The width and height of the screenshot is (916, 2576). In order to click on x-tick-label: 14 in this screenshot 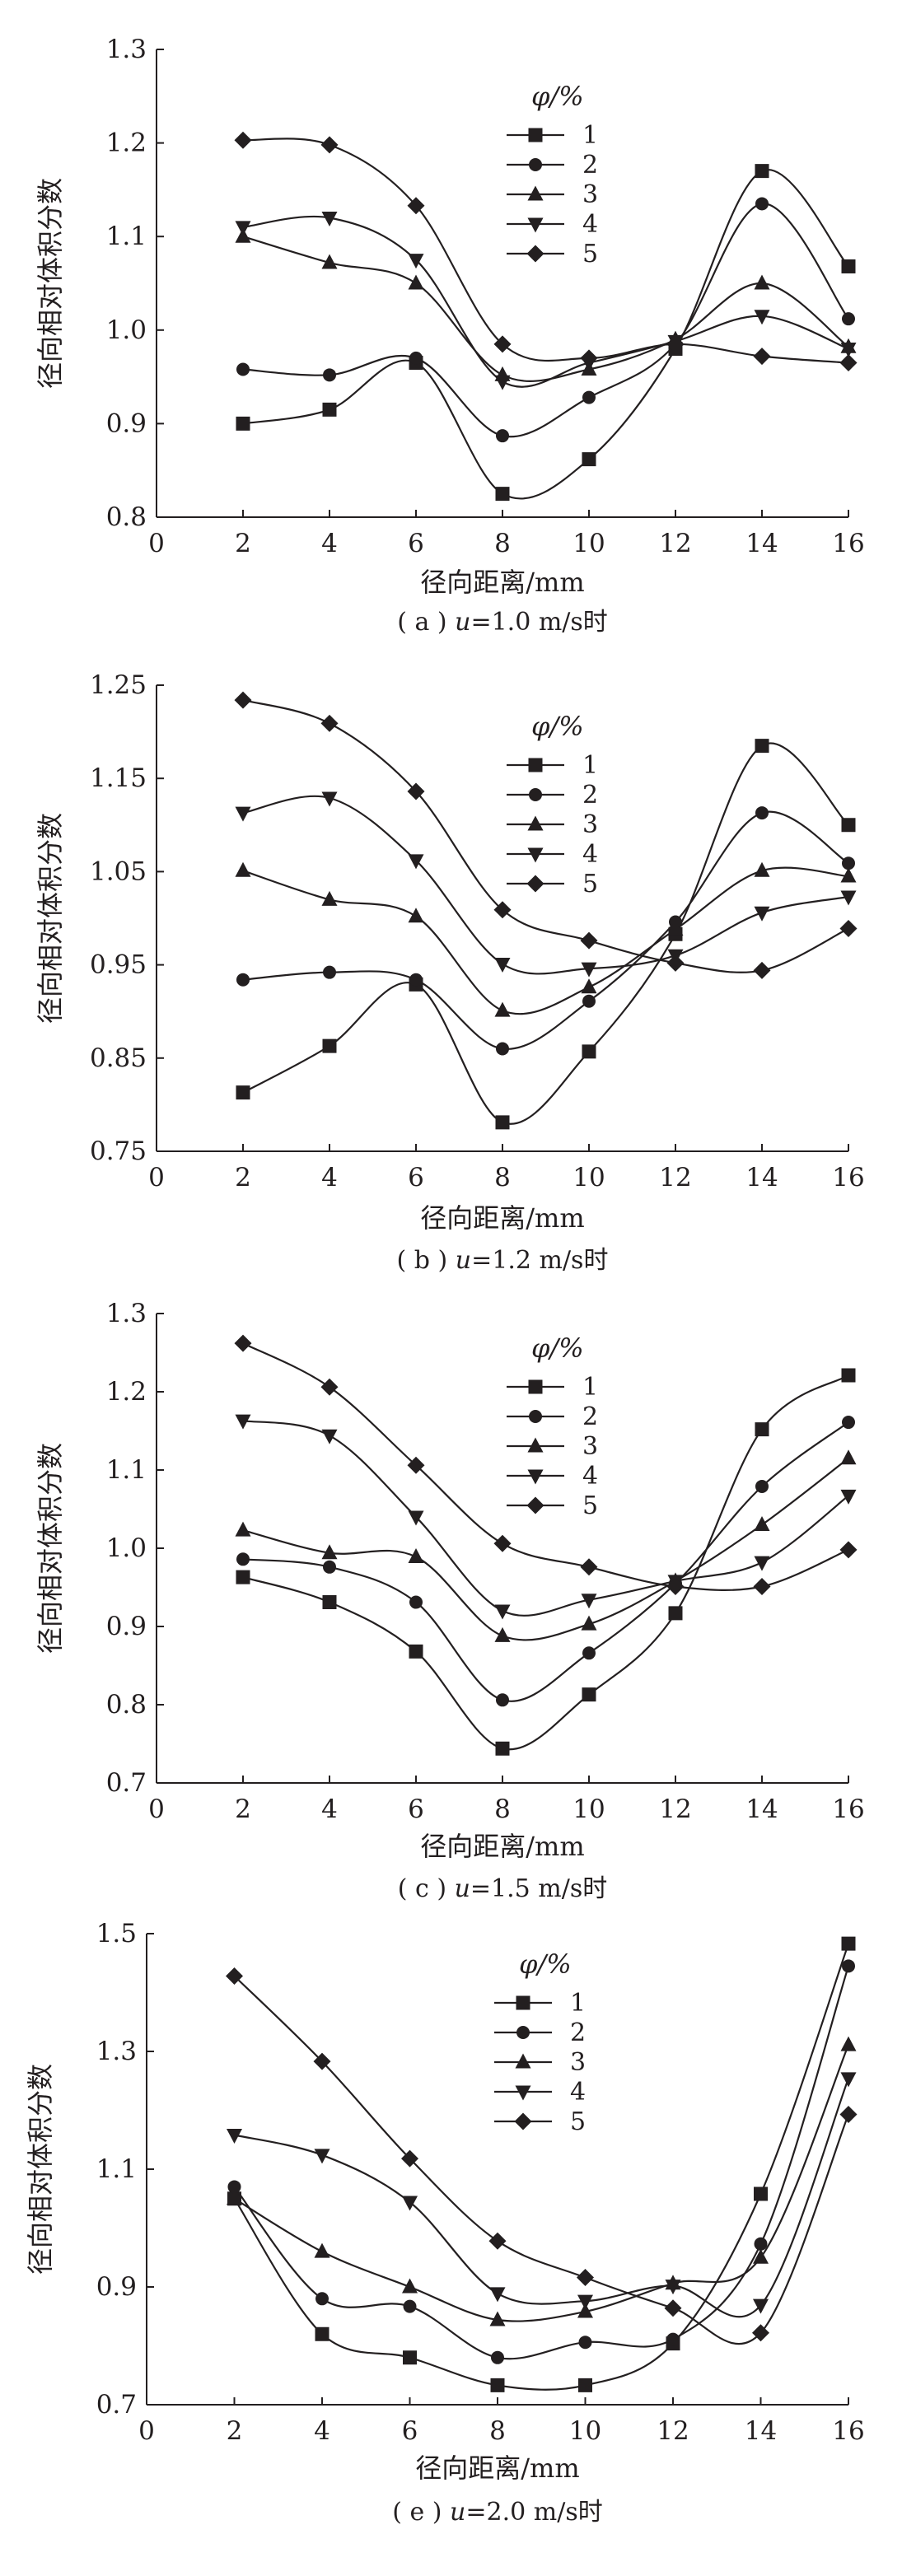, I will do `click(761, 543)`.